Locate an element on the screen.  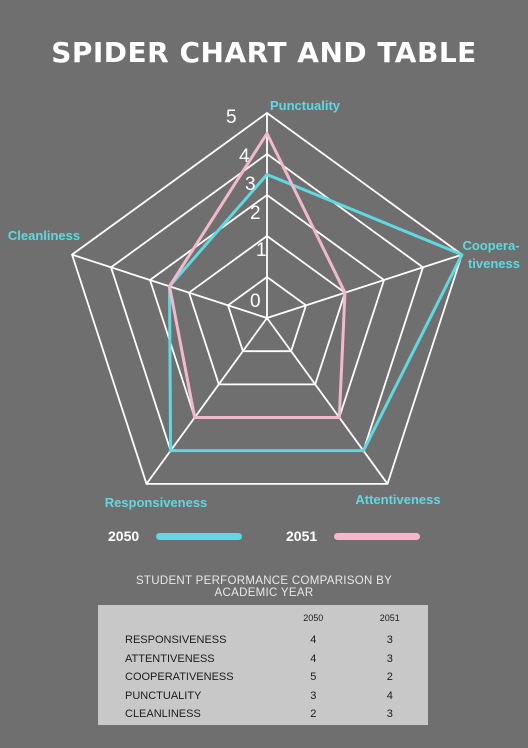
tick-label-3: 3 is located at coordinates (250, 184).